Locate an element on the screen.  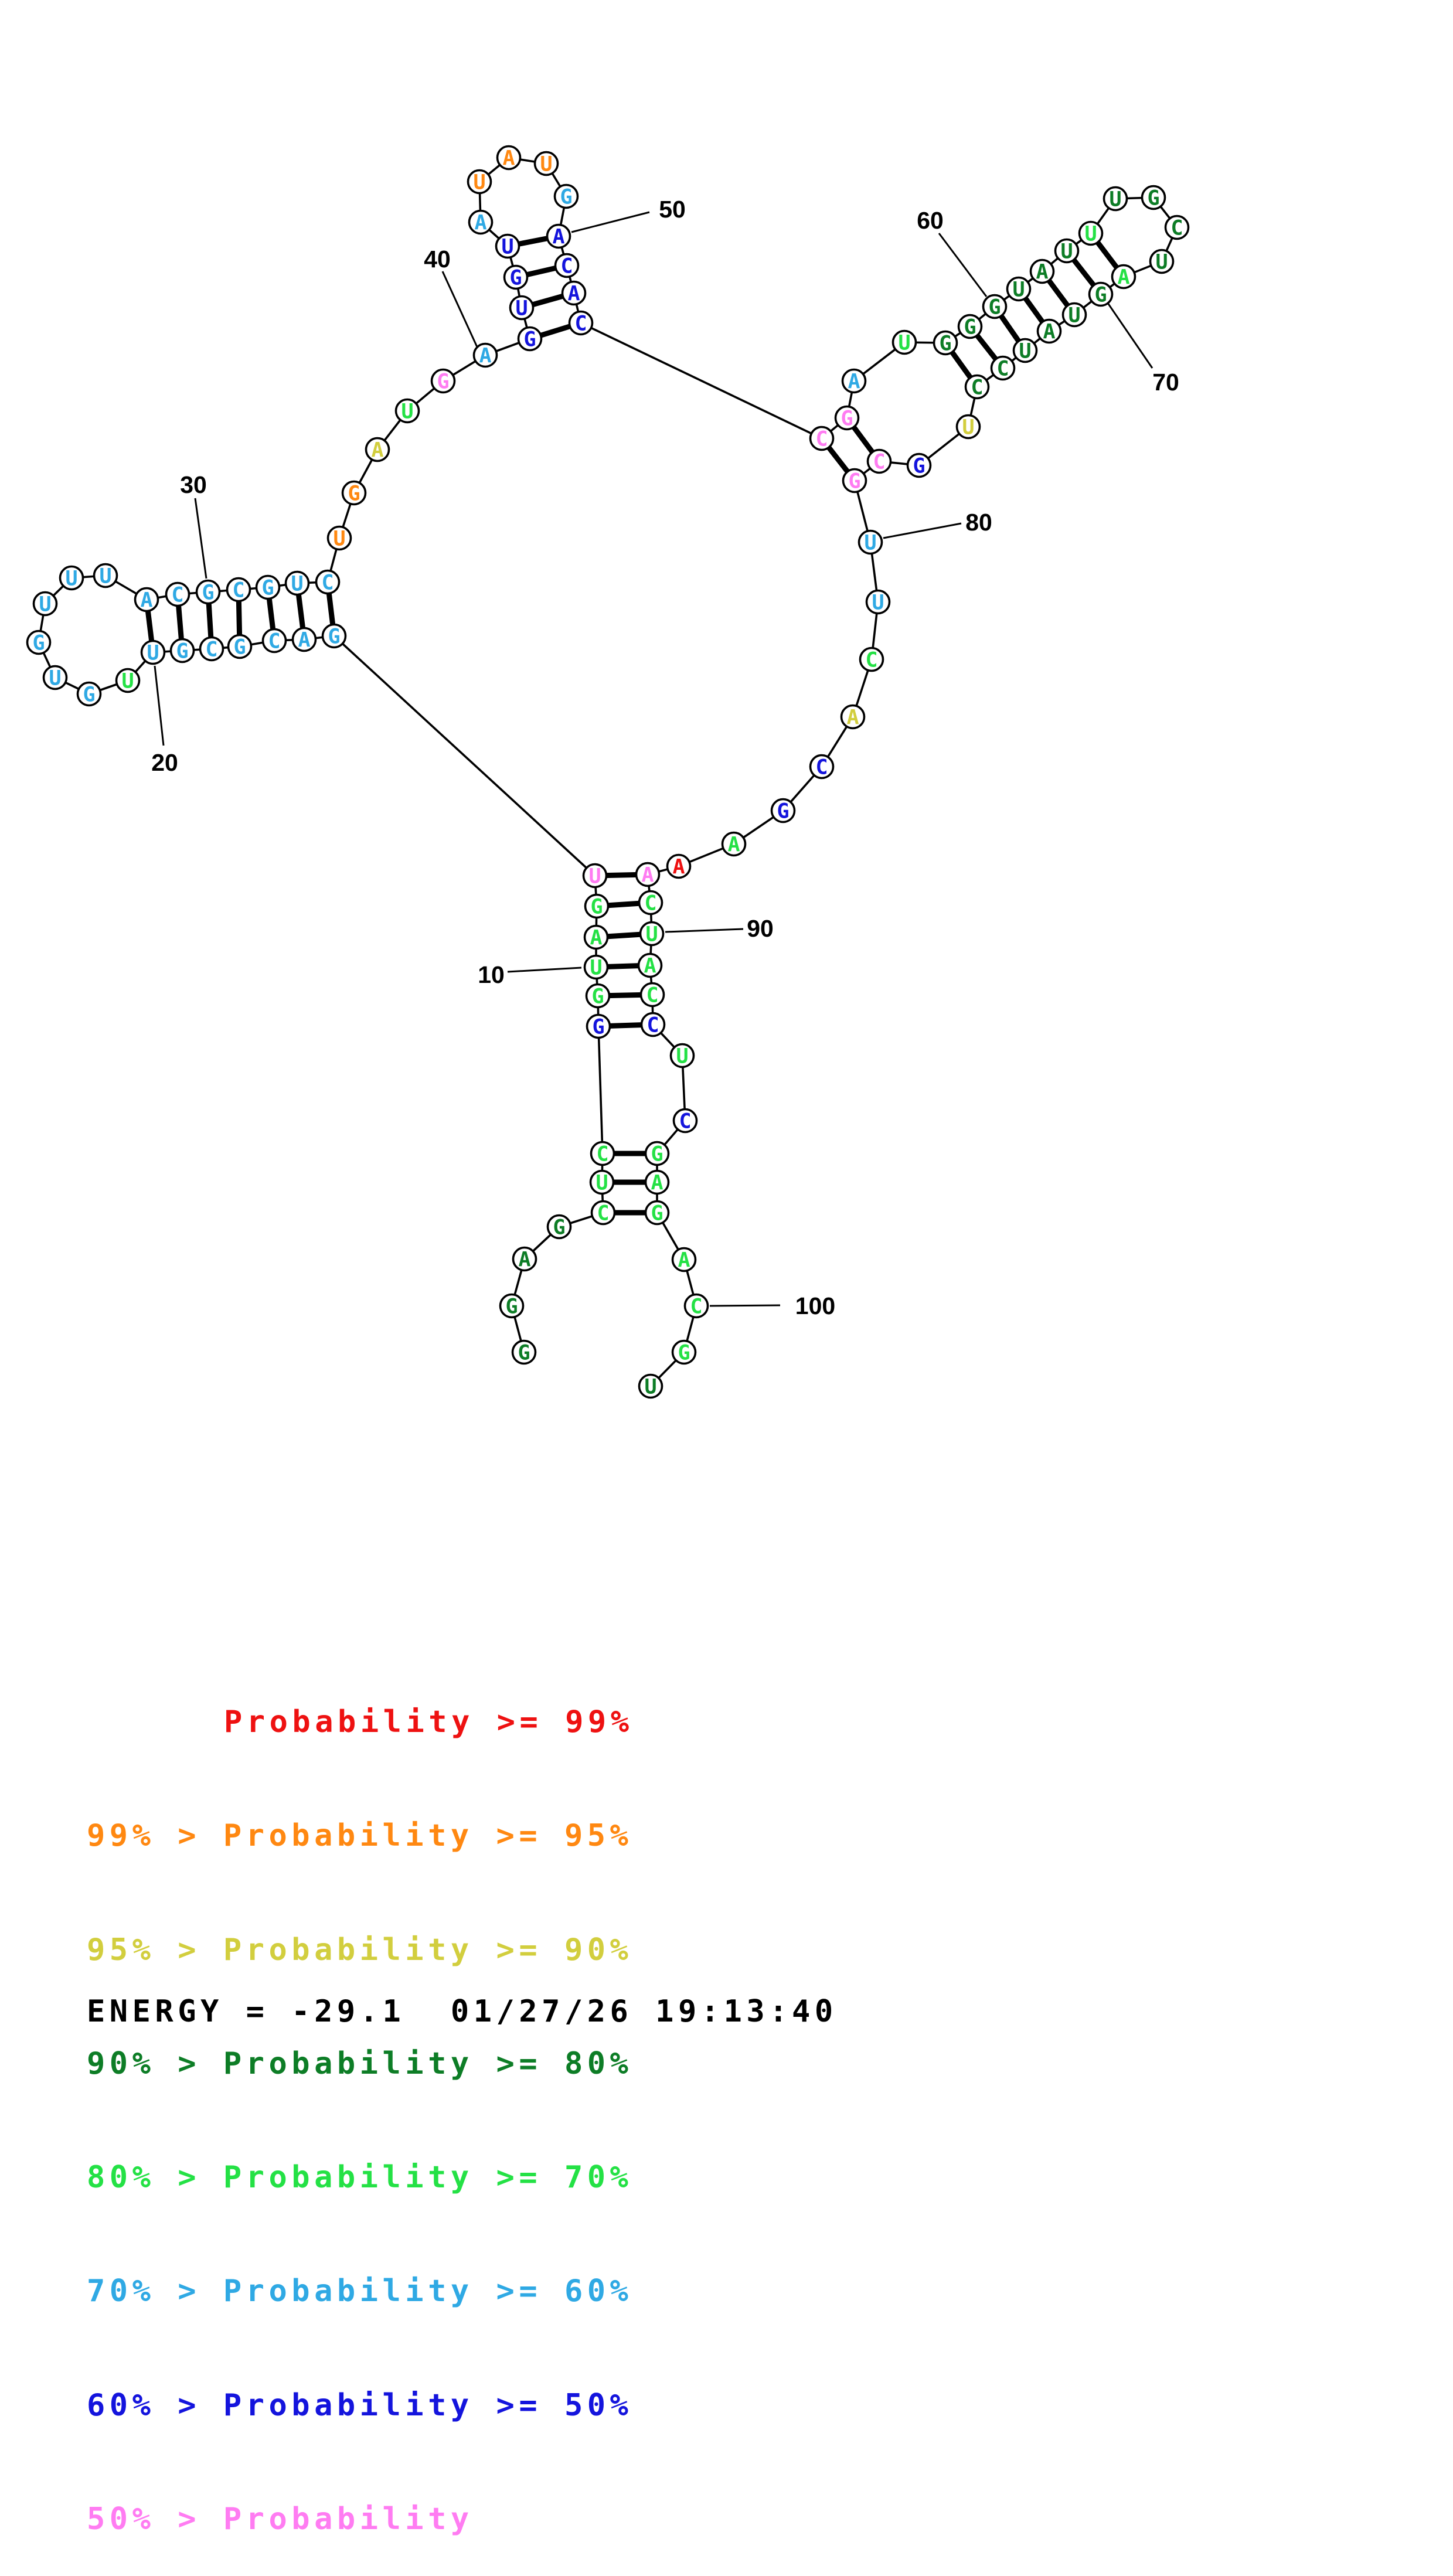
position-label: 50 is located at coordinates (672, 209).